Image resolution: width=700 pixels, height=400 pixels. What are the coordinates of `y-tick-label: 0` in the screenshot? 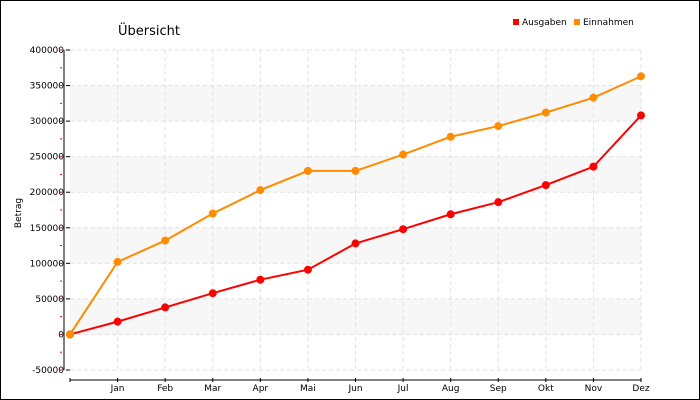 It's located at (61, 335).